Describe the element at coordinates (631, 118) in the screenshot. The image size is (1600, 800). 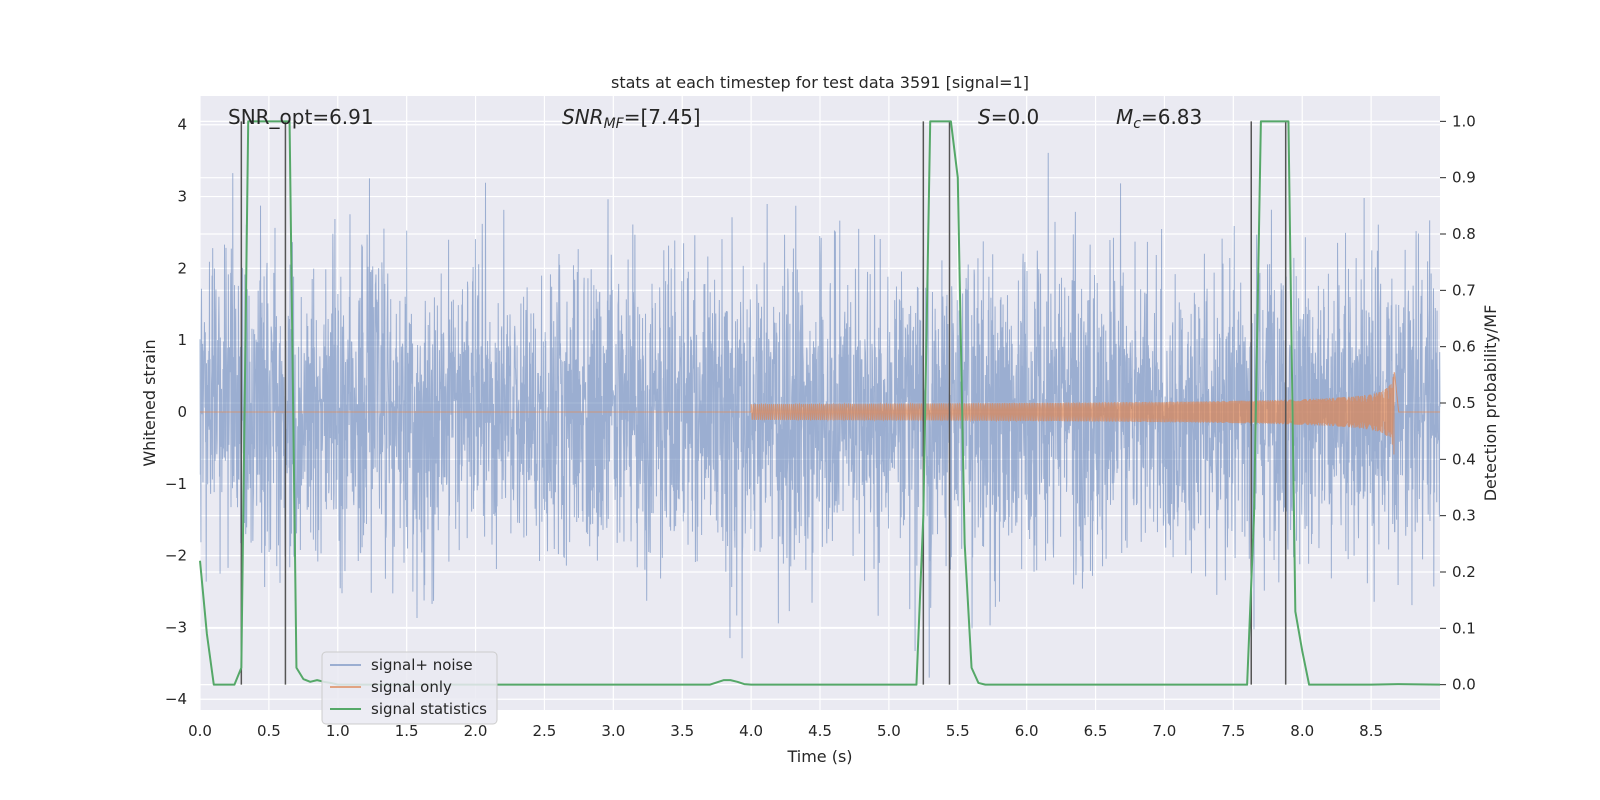
I see `annotation-snr-mf: SNRMF=[7.45]` at that location.